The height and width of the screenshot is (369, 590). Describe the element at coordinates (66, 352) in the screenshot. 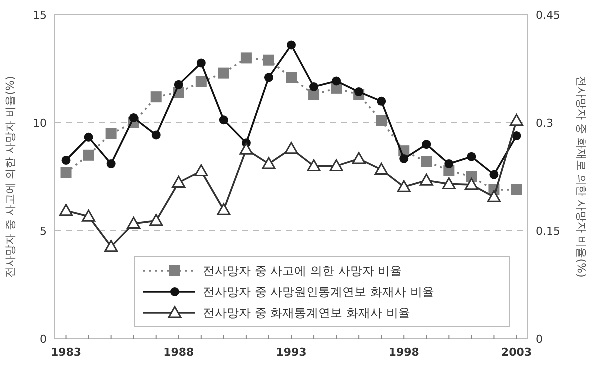

I see `x-tick-label: 1983` at that location.